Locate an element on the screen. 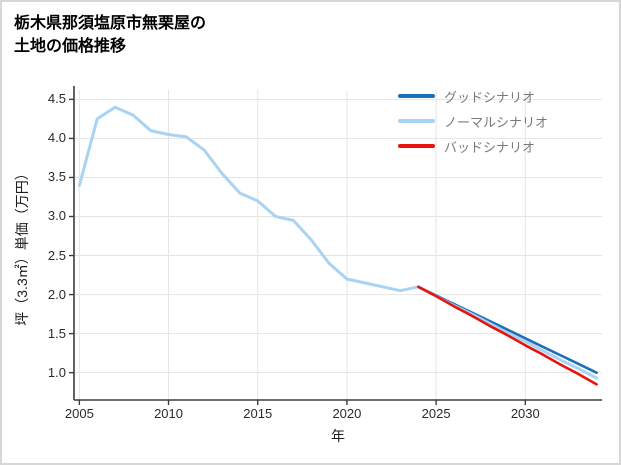 The width and height of the screenshot is (621, 465). chart-title-line-2: 土地の価格推移 is located at coordinates (70, 46).